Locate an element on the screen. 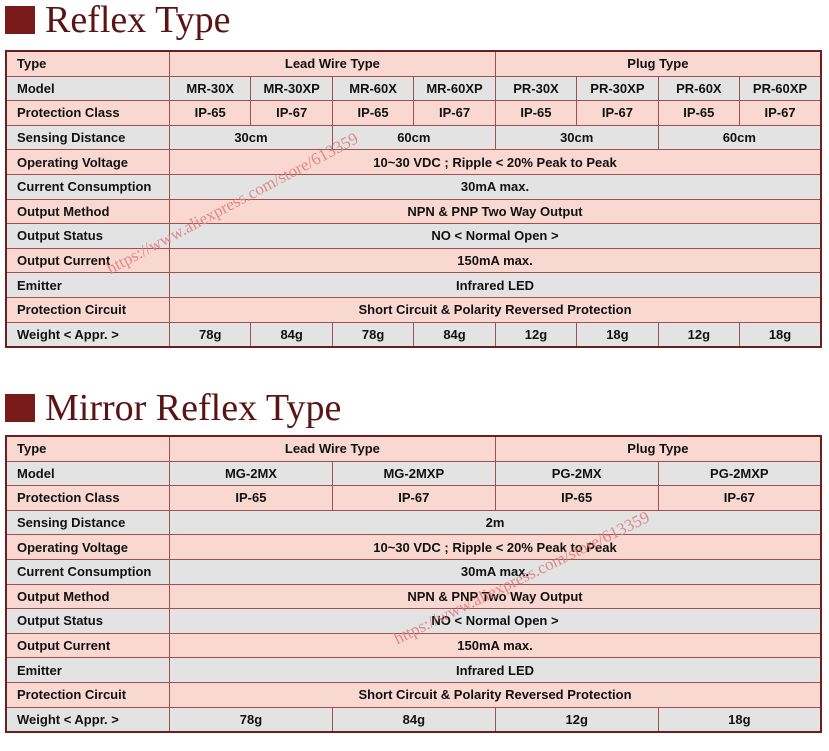 This screenshot has width=829, height=751. cell: 30mA max. is located at coordinates (495, 571).